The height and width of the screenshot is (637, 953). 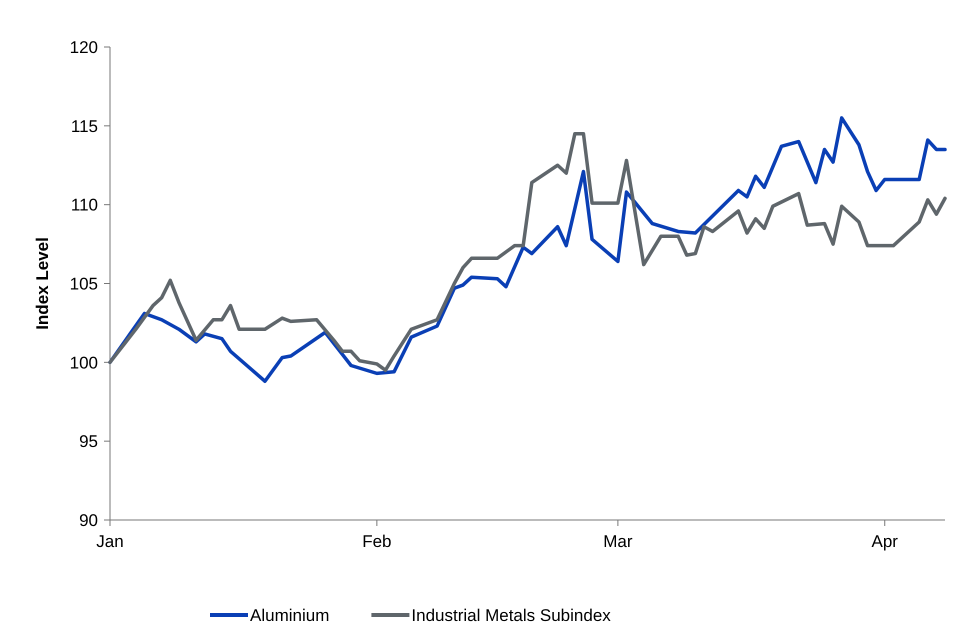 I want to click on y-tick-label: 105, so click(x=84, y=284).